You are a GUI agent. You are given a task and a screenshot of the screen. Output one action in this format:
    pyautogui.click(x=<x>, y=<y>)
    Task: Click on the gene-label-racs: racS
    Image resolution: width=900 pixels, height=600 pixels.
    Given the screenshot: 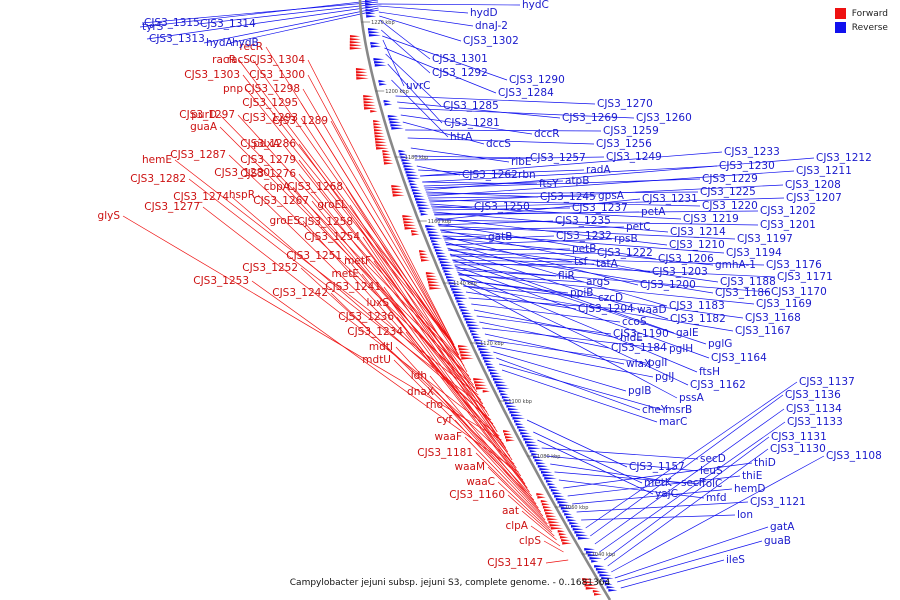 What is the action you would take?
    pyautogui.click(x=239, y=60)
    